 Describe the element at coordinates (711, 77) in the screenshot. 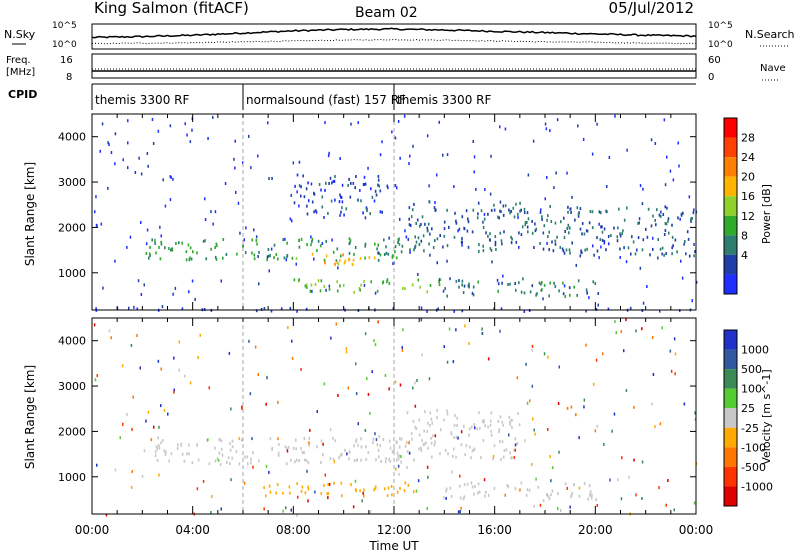

I see `freq-right-tick-bottom: 0` at that location.